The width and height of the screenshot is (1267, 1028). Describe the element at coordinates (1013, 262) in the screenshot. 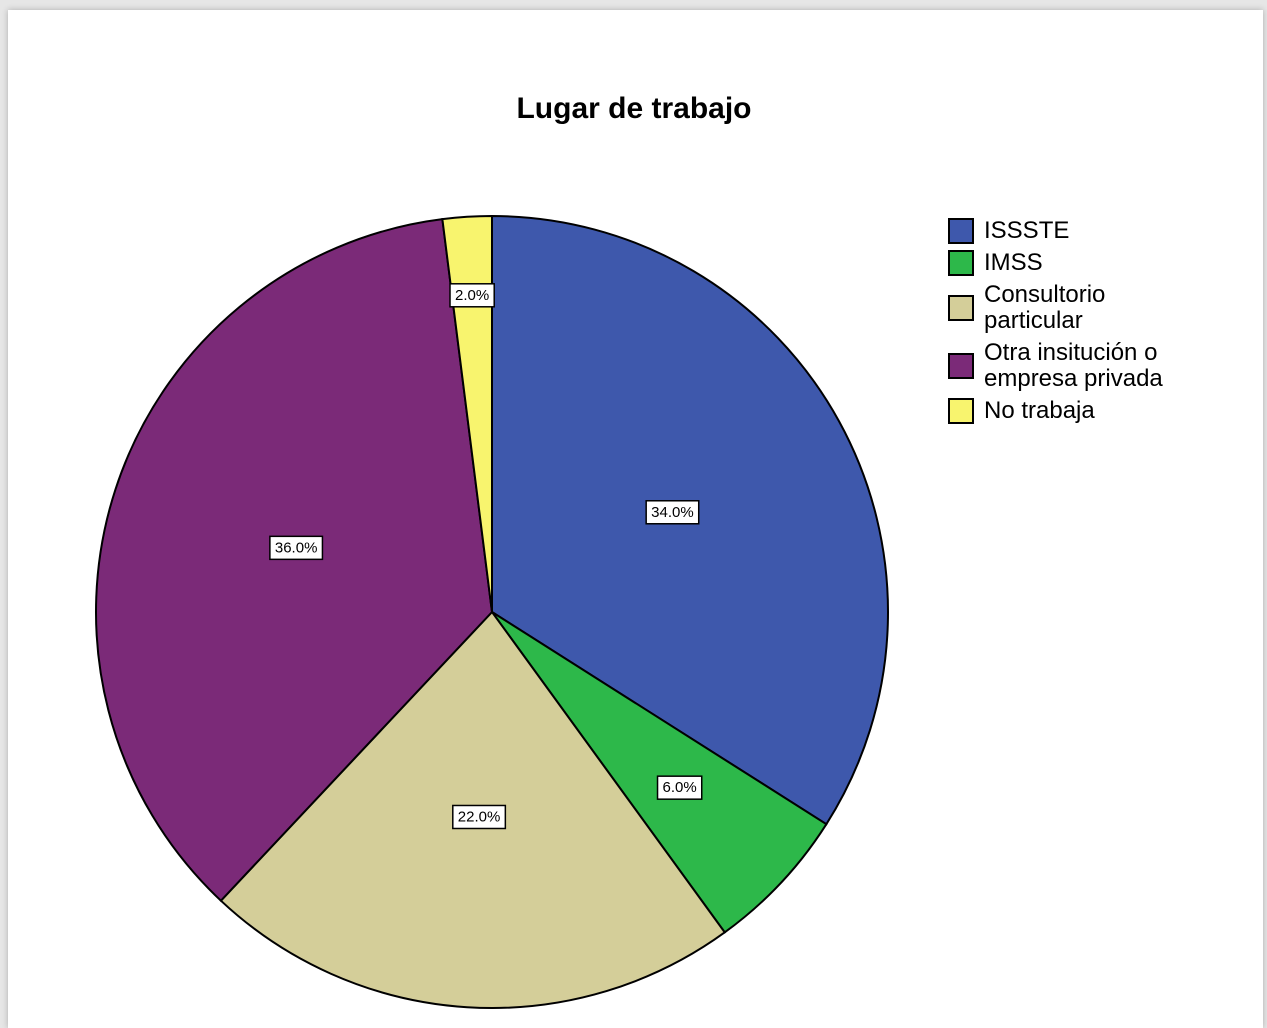

I see `legend-label: IMSS` at that location.